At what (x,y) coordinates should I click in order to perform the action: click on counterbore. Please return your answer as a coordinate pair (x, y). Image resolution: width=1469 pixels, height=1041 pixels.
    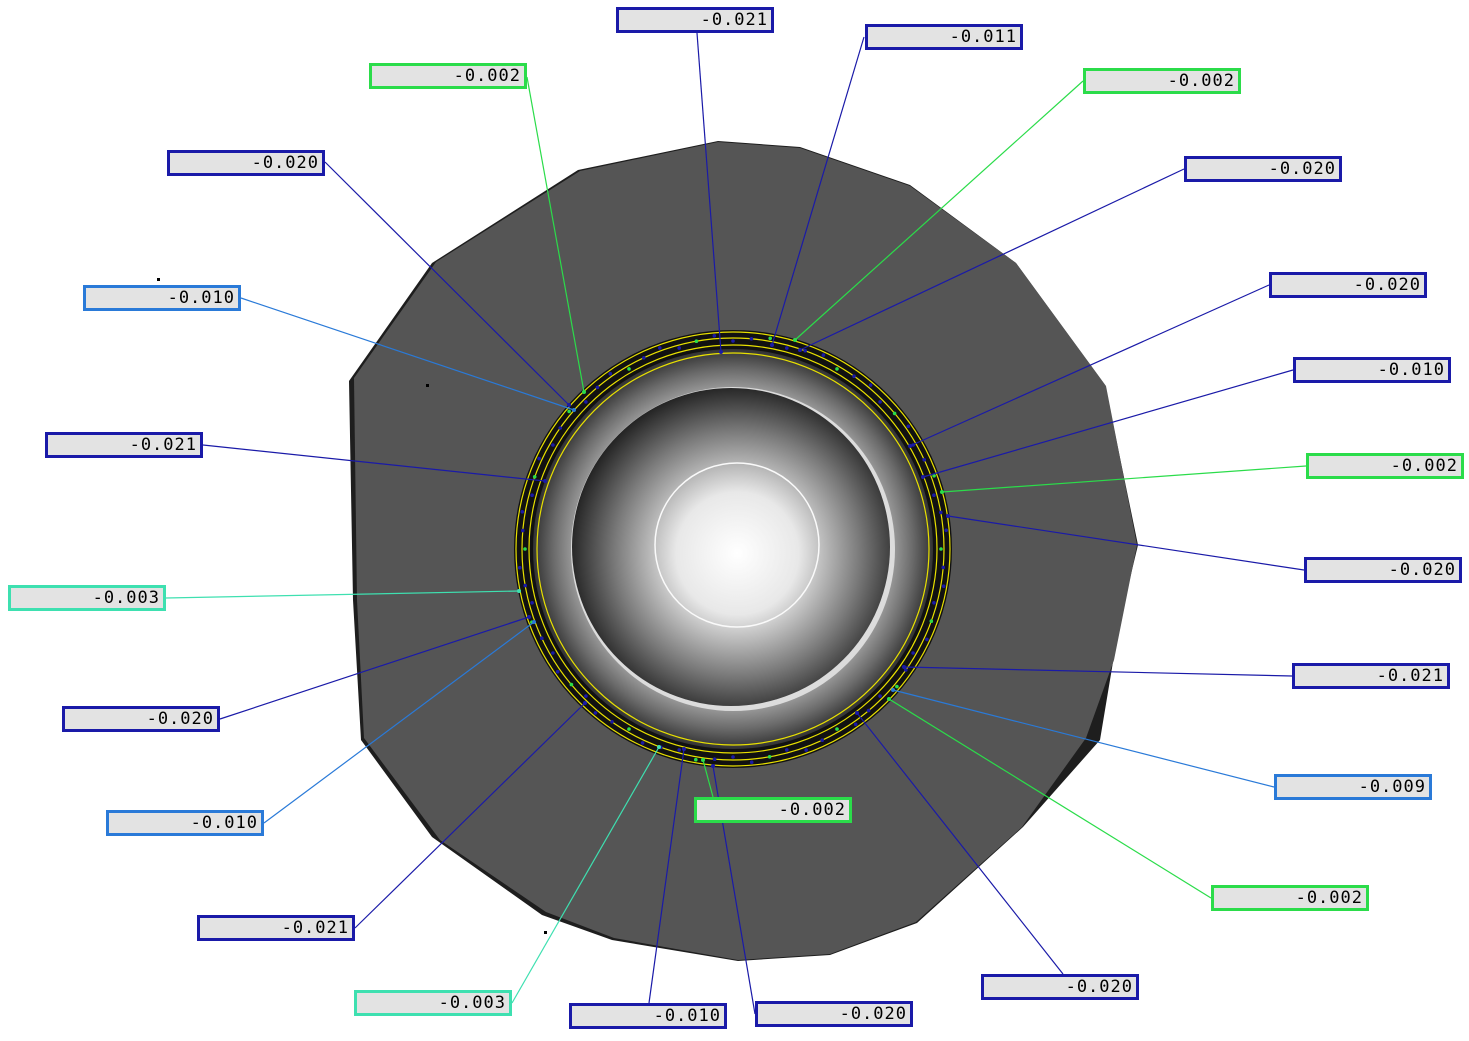
    Looking at the image, I should click on (733, 549).